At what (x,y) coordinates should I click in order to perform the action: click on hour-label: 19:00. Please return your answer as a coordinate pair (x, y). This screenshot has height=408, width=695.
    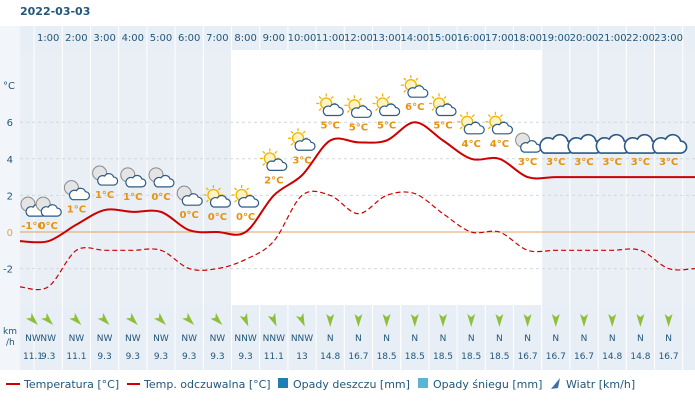
    Looking at the image, I should click on (555, 38).